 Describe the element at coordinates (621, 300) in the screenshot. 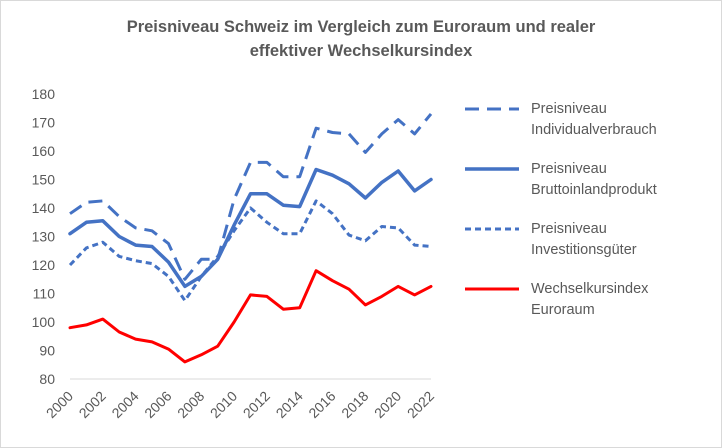

I see `legend-label-wechselkursindex: Wechselkursindex Euroraum` at that location.